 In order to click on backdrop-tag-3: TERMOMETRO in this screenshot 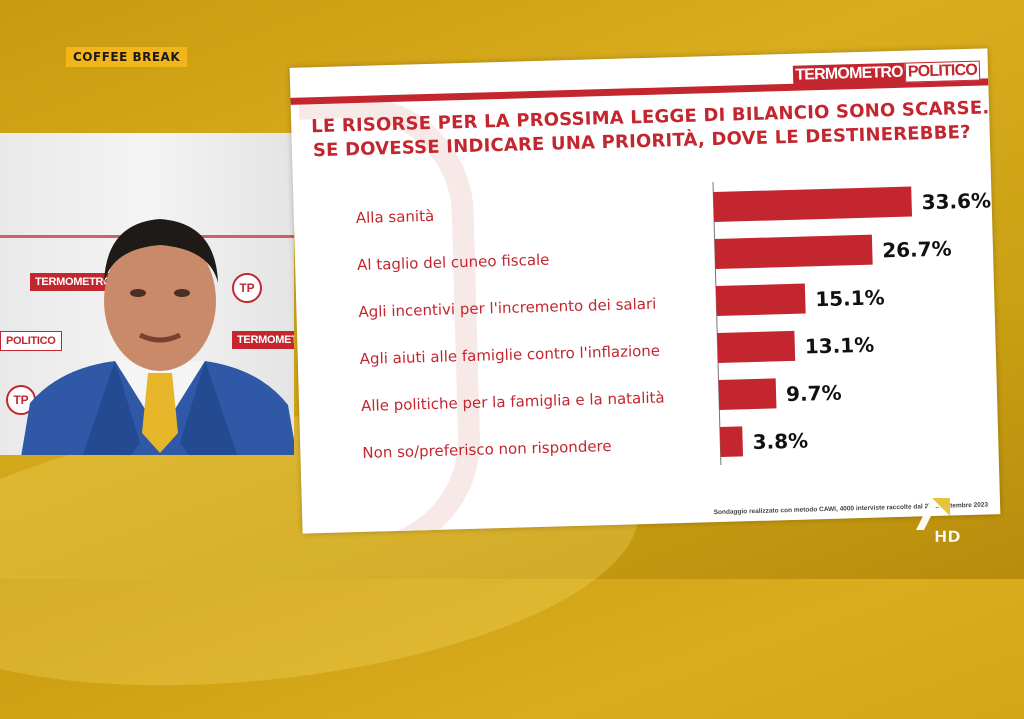, I will do `click(263, 340)`.